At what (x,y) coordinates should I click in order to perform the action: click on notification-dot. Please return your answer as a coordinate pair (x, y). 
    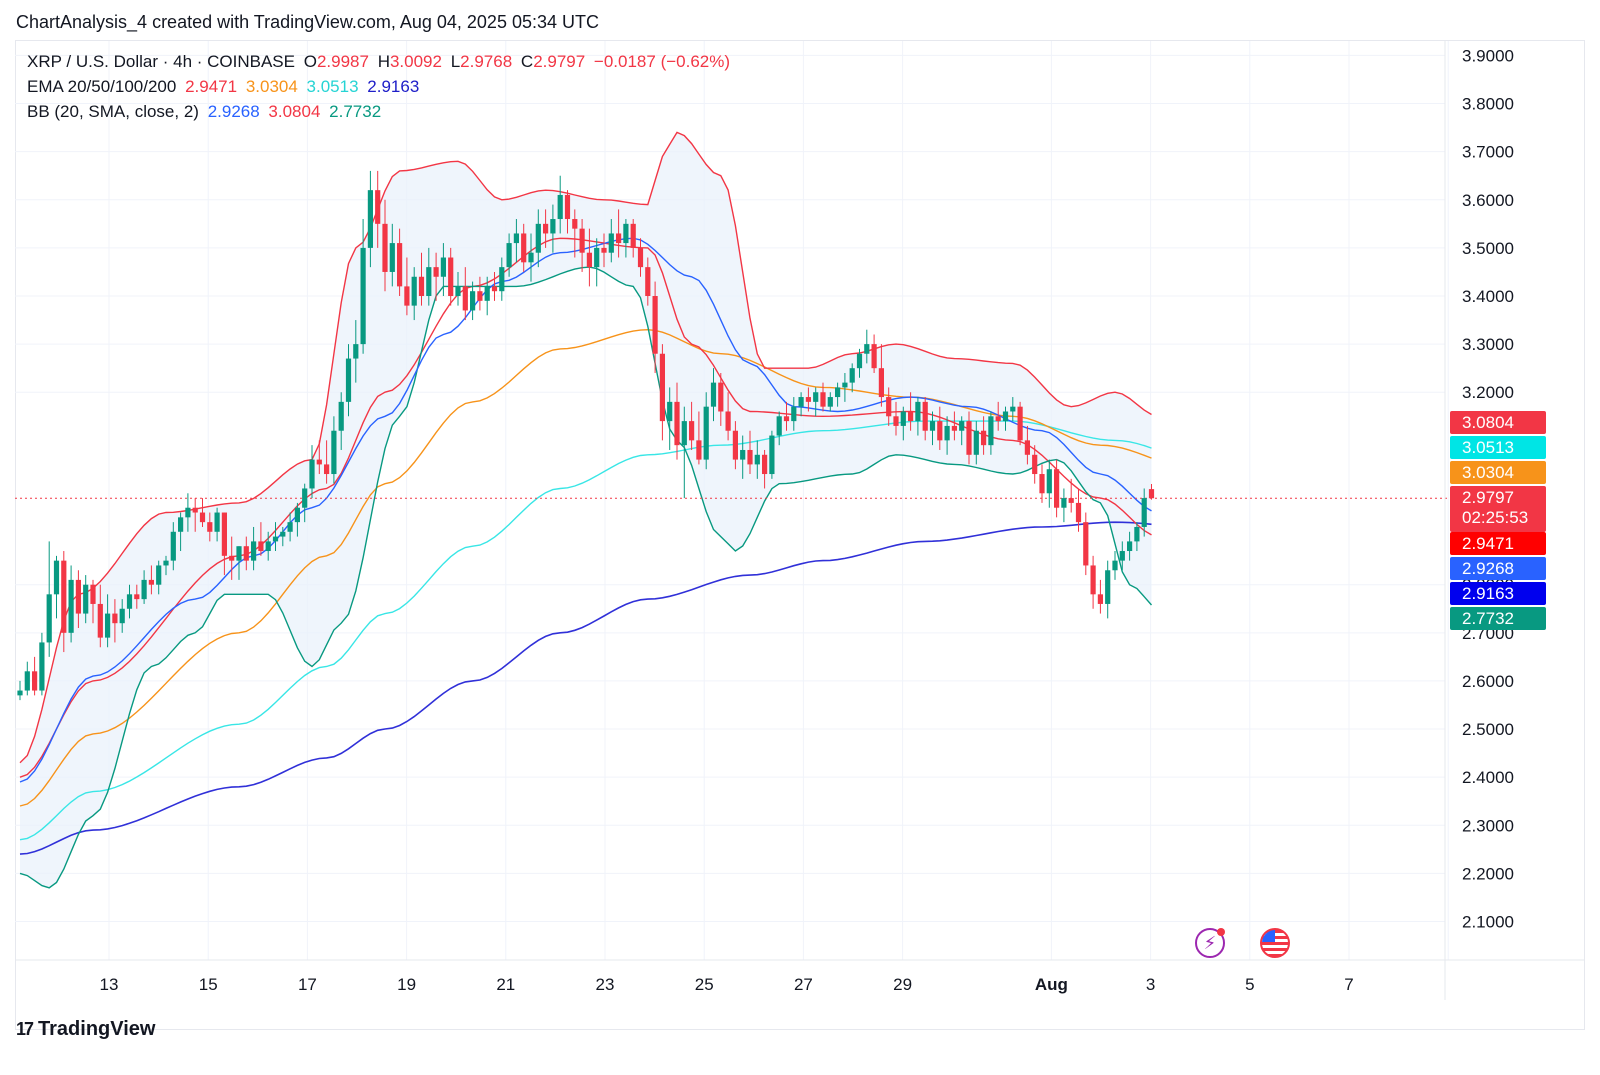
    Looking at the image, I should click on (1221, 932).